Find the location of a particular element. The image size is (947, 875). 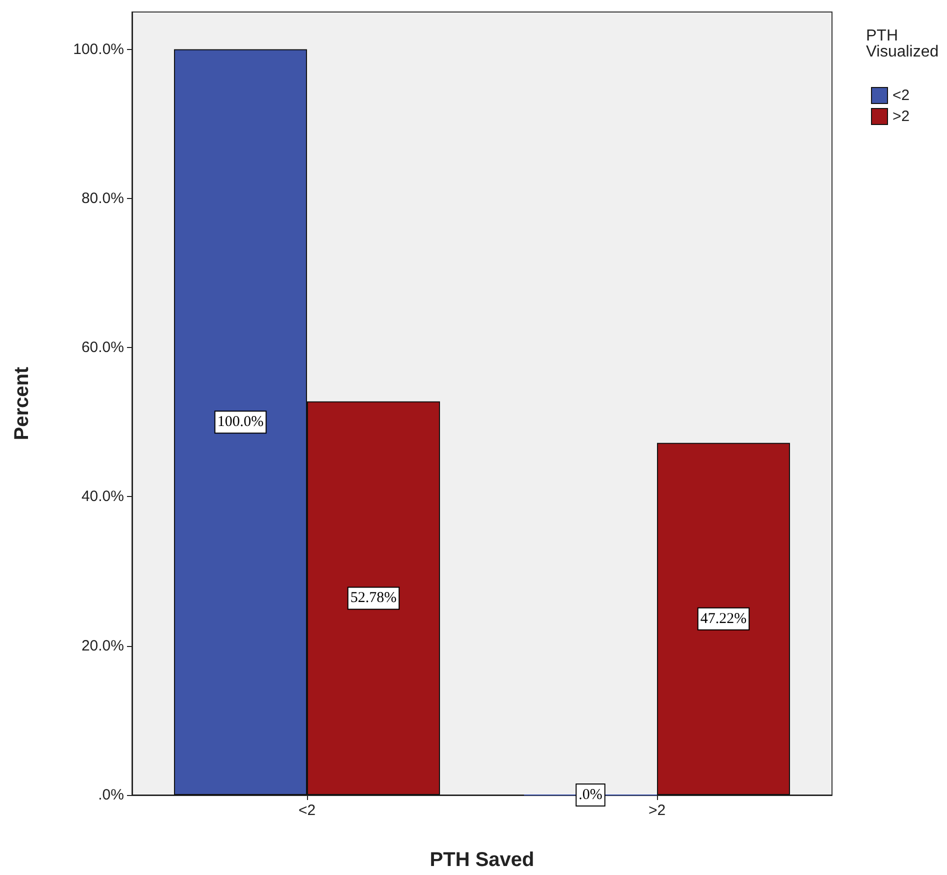

bar is located at coordinates (723, 618).